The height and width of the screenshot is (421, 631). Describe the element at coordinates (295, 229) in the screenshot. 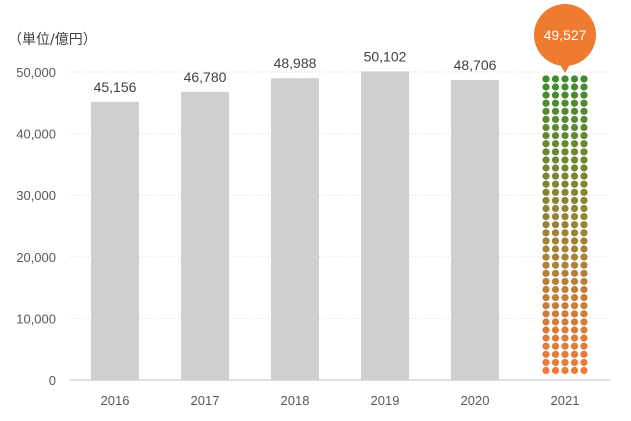

I see `bar-2018` at that location.